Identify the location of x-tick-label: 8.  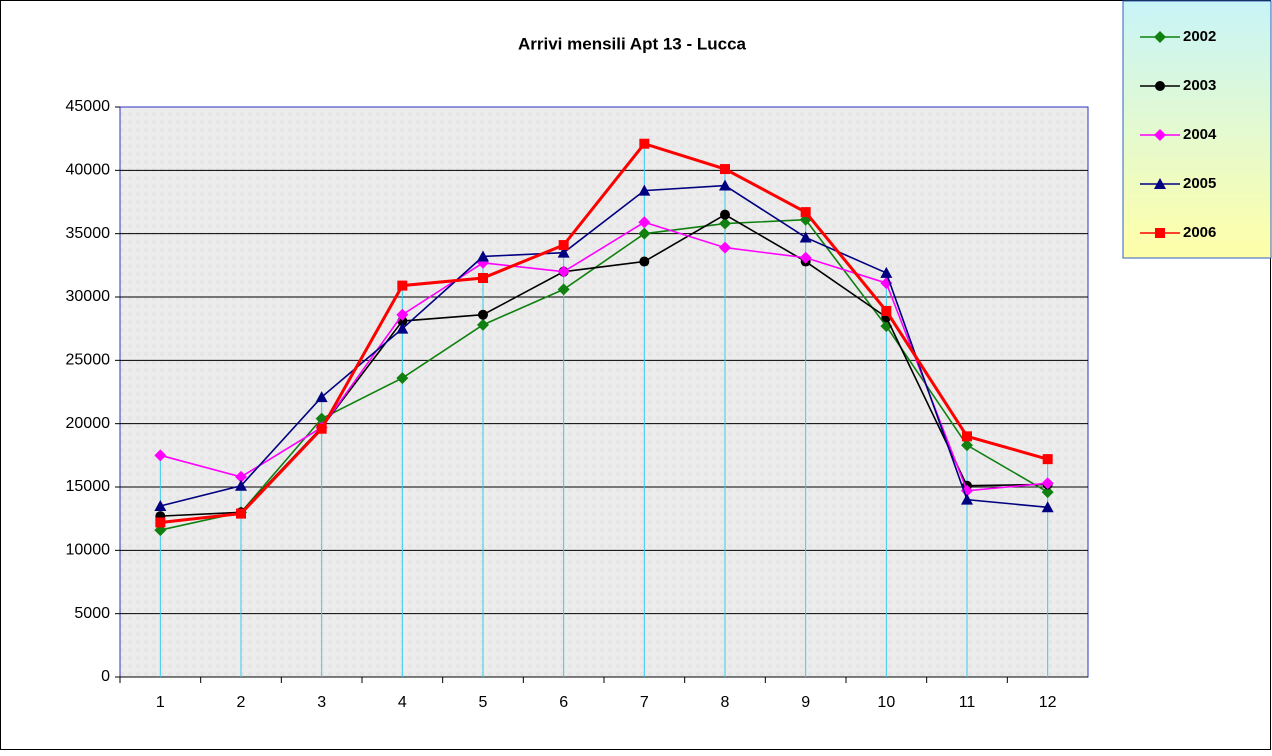
(725, 702).